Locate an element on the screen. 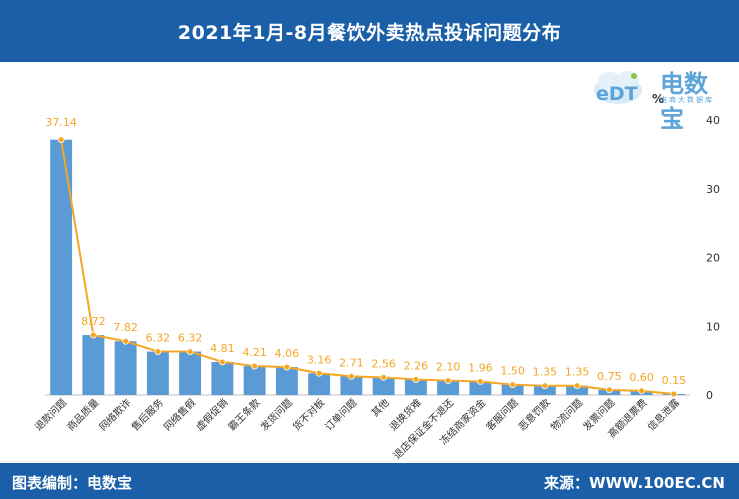 Image resolution: width=739 pixels, height=499 pixels. y-tick-label: 20 is located at coordinates (713, 258).